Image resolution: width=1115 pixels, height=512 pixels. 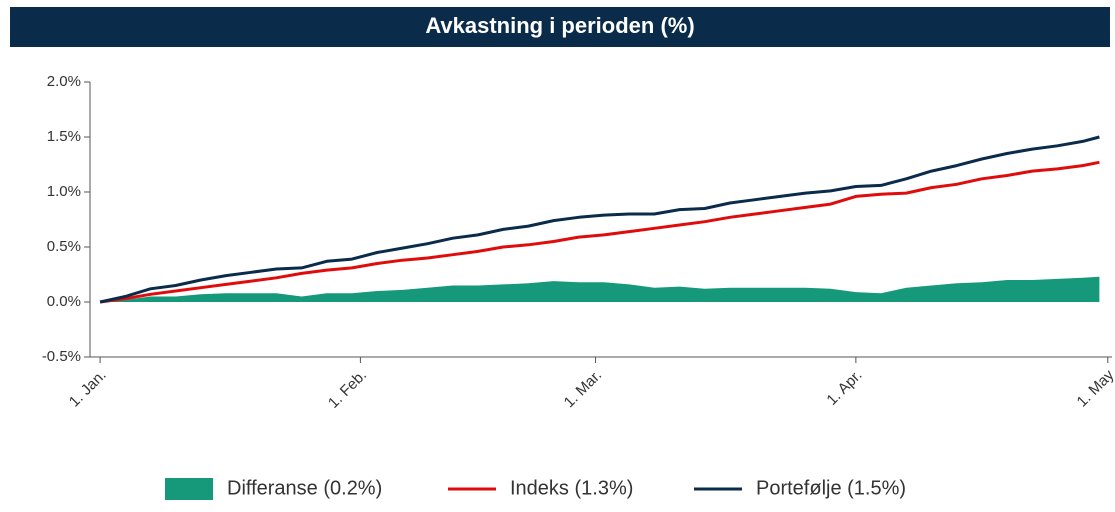 What do you see at coordinates (64, 191) in the screenshot?
I see `y-tick-label: 1.0%` at bounding box center [64, 191].